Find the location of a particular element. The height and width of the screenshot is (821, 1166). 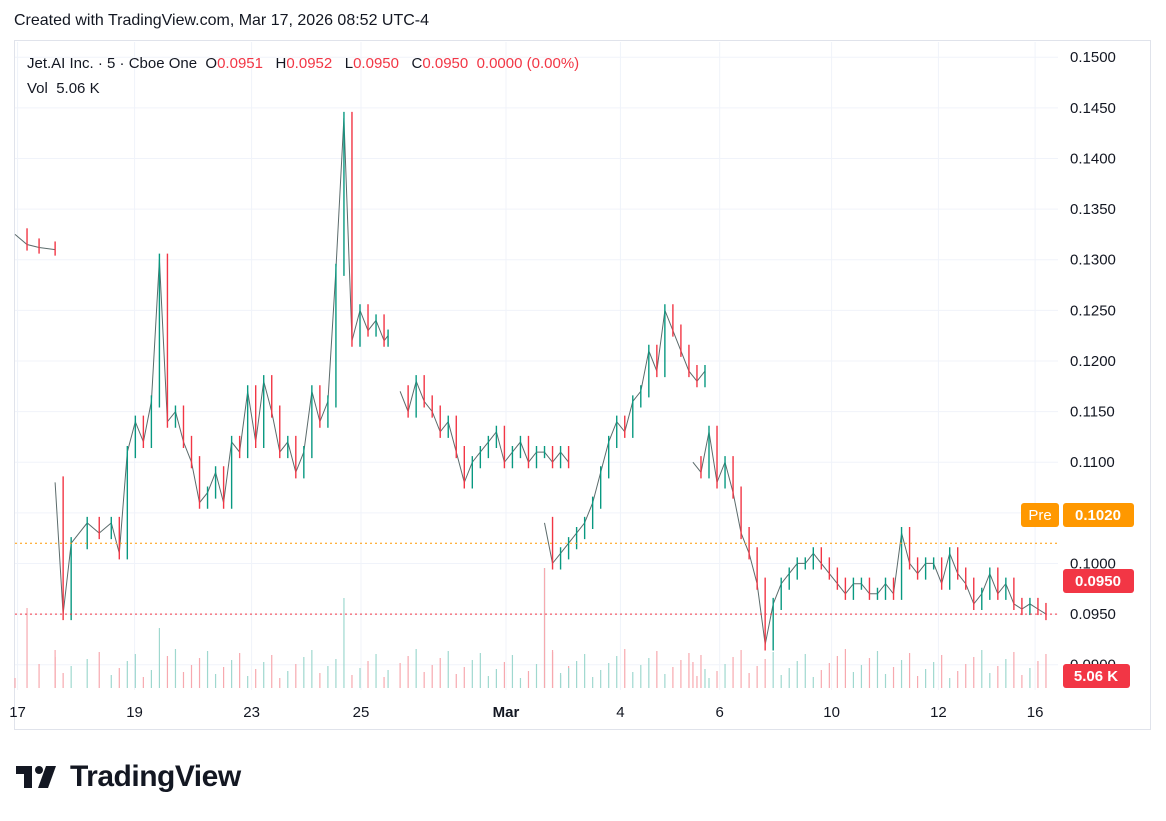

pre-label: Pre is located at coordinates (1039, 515).